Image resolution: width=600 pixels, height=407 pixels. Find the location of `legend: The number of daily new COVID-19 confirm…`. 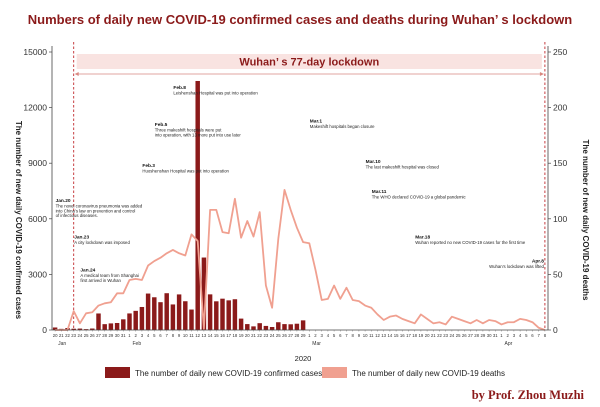

legend: The number of daily new COVID-19 confirm… is located at coordinates (305, 372).